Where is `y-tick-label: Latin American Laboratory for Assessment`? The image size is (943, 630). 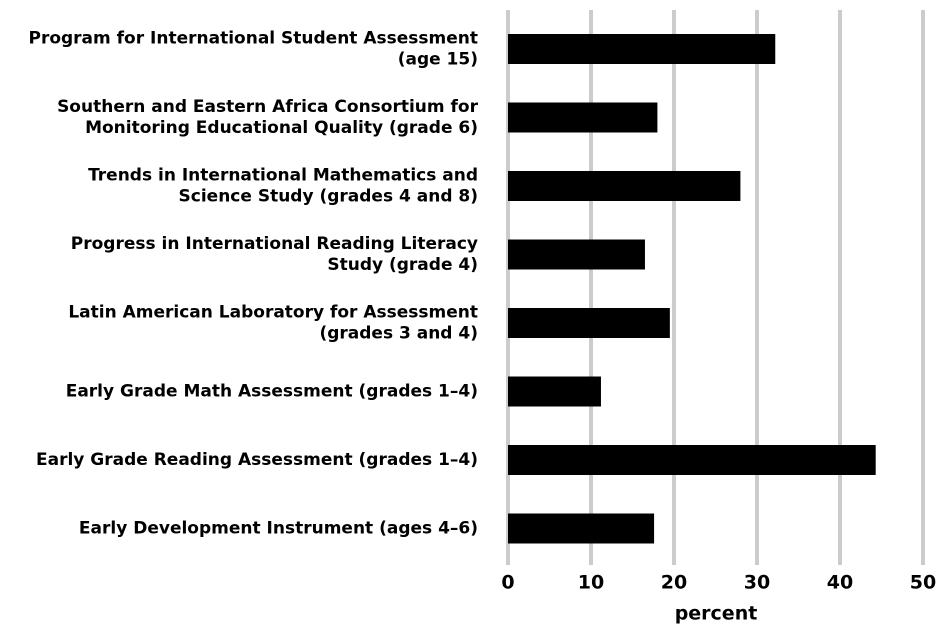
y-tick-label: Latin American Laboratory for Assessment is located at coordinates (273, 313).